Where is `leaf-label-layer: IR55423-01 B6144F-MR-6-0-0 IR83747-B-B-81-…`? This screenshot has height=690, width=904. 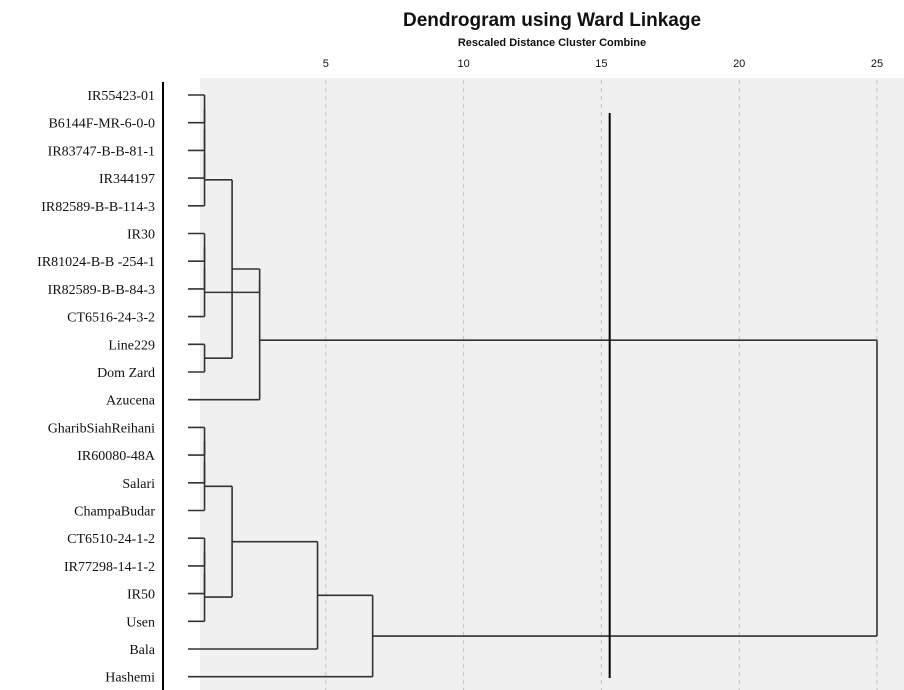
leaf-label-layer: IR55423-01 B6144F-MR-6-0-0 IR83747-B-B-81-… is located at coordinates (96, 387).